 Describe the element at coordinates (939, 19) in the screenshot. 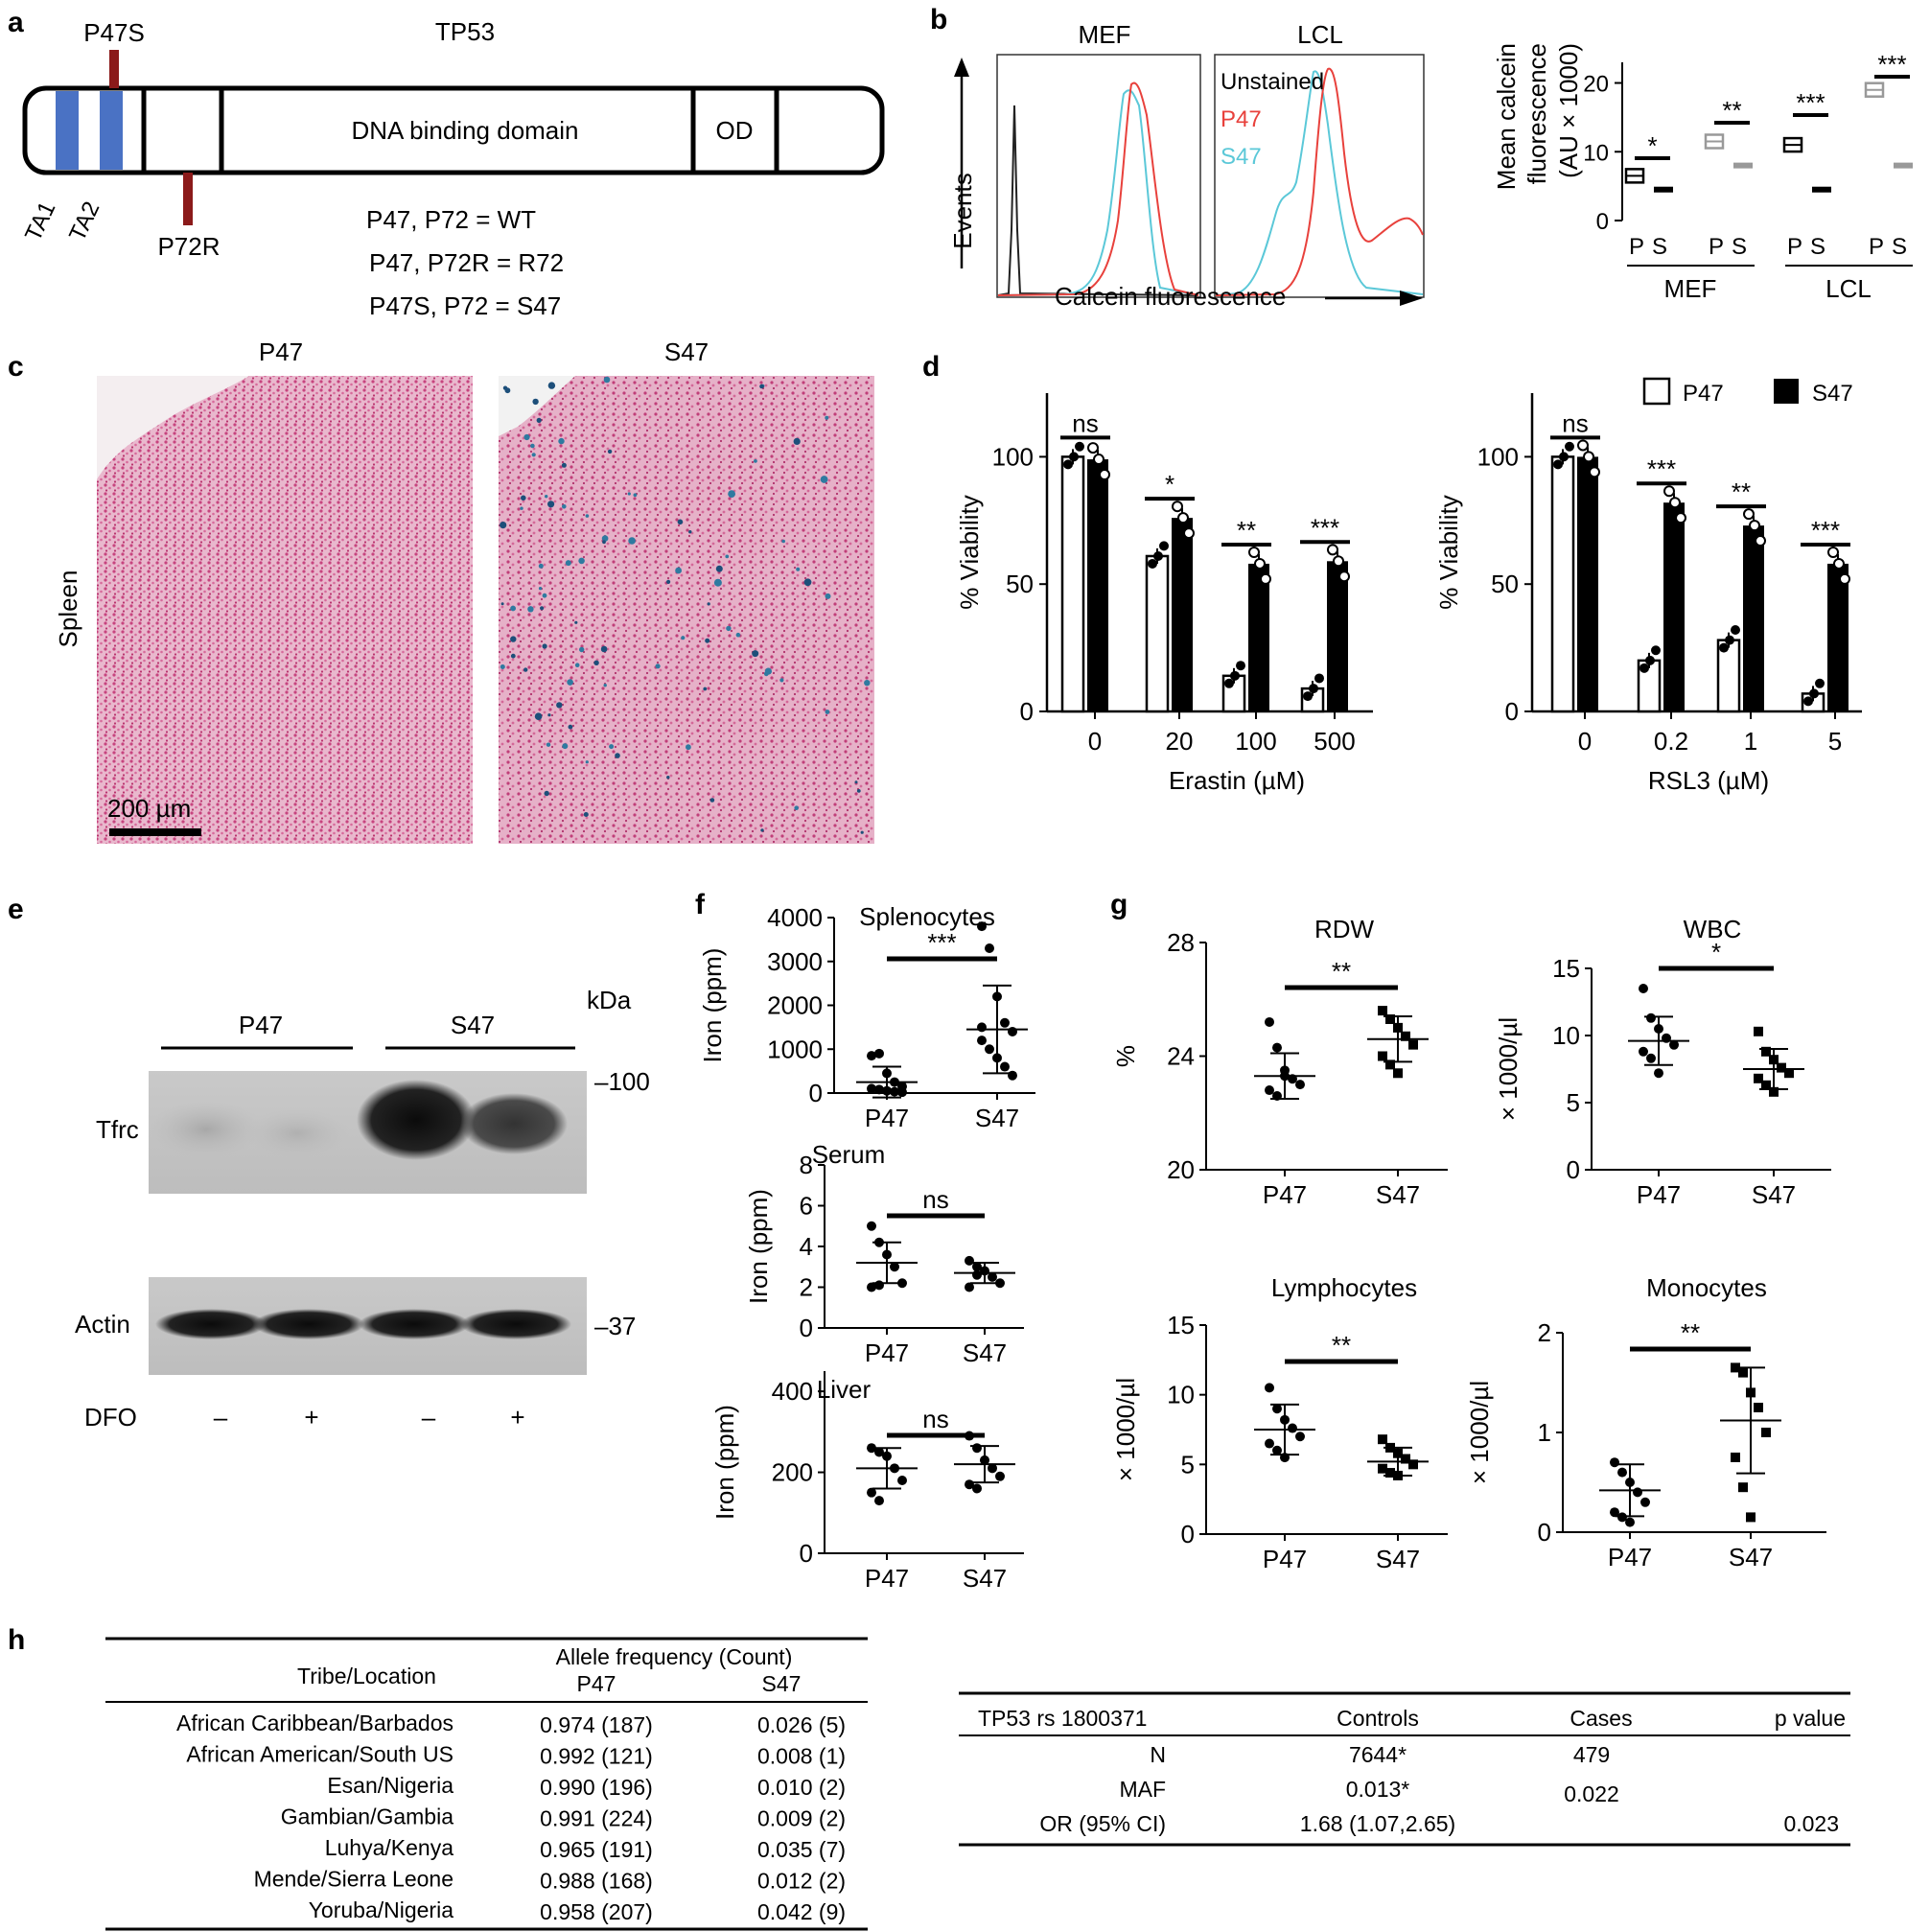

I see `panel-label-b: b` at that location.